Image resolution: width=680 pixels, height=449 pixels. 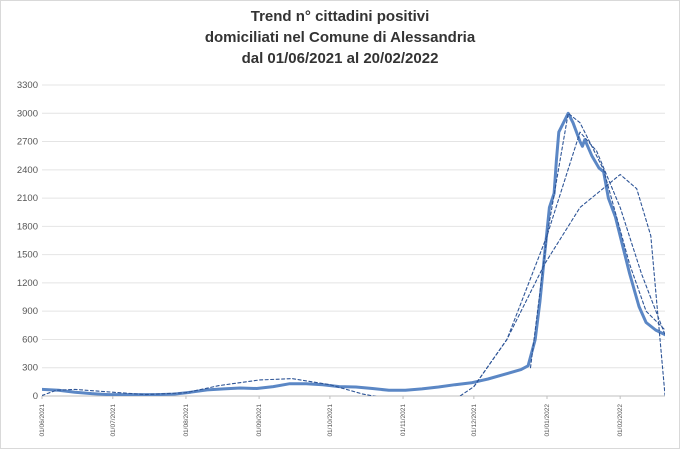 What do you see at coordinates (259, 420) in the screenshot?
I see `x-tick-label: 01/09/2021` at bounding box center [259, 420].